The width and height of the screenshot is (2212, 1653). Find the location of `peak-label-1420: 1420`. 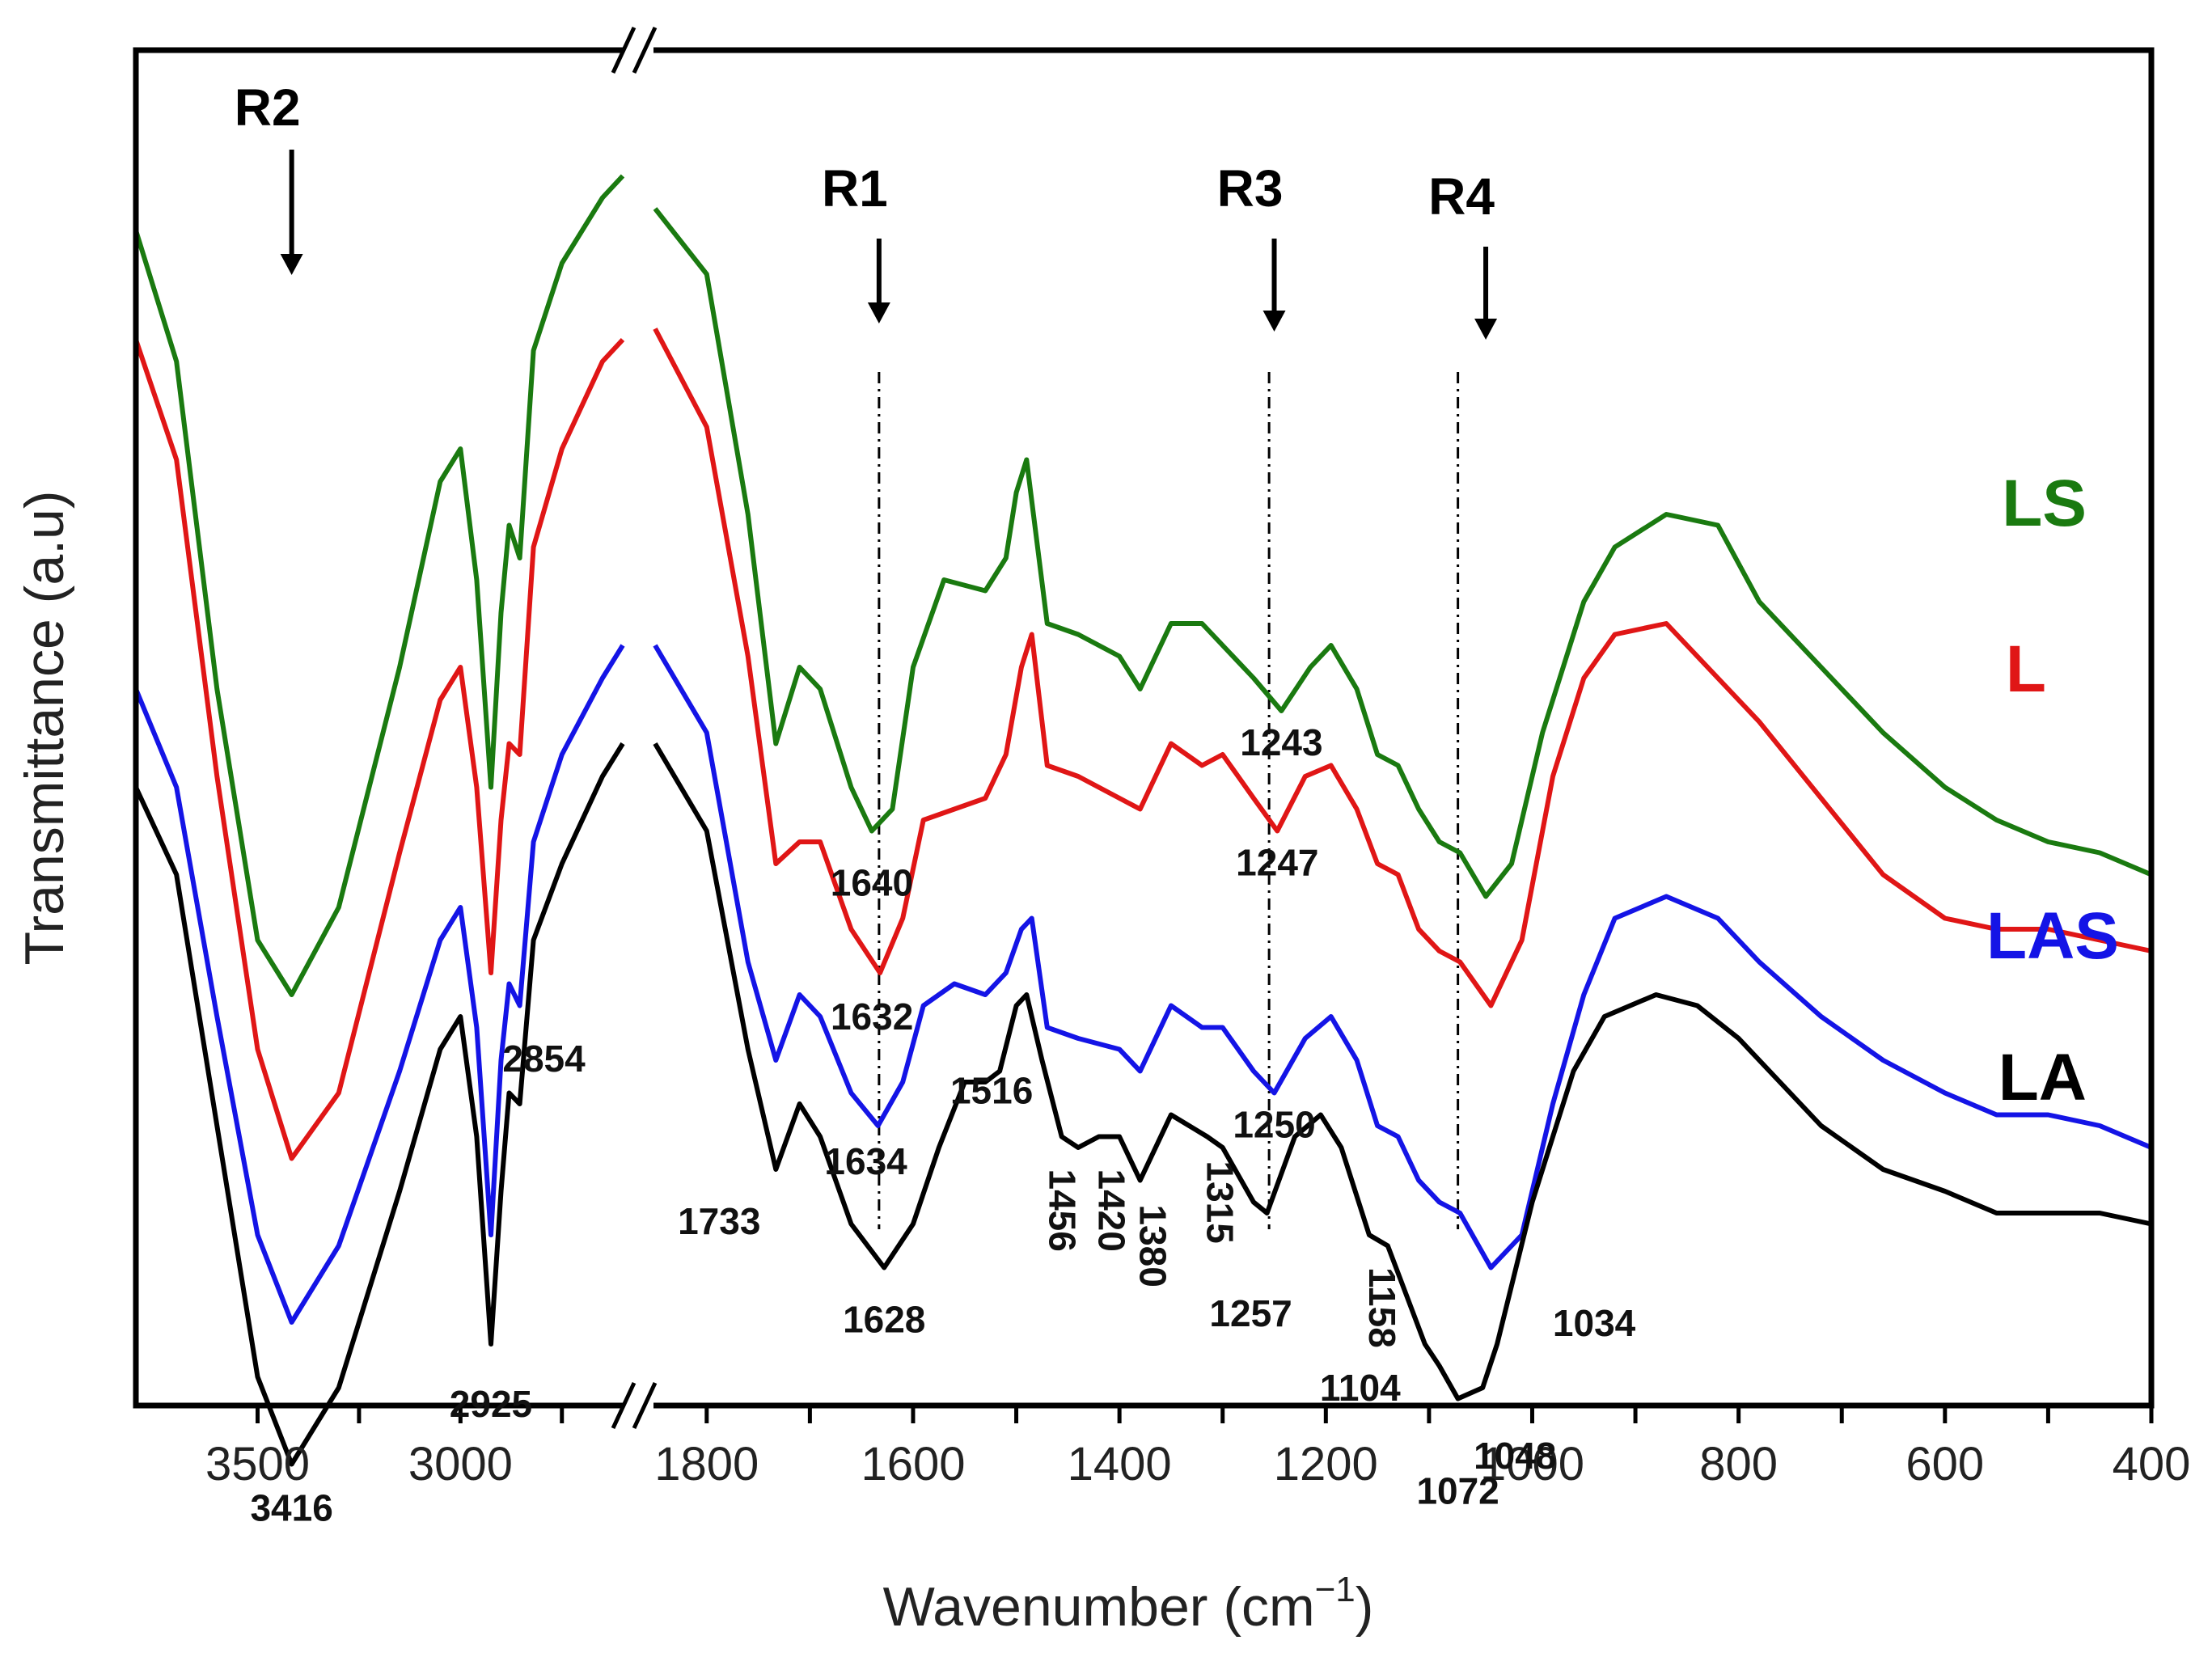

peak-label-1420: 1420 is located at coordinates (1112, 1210).